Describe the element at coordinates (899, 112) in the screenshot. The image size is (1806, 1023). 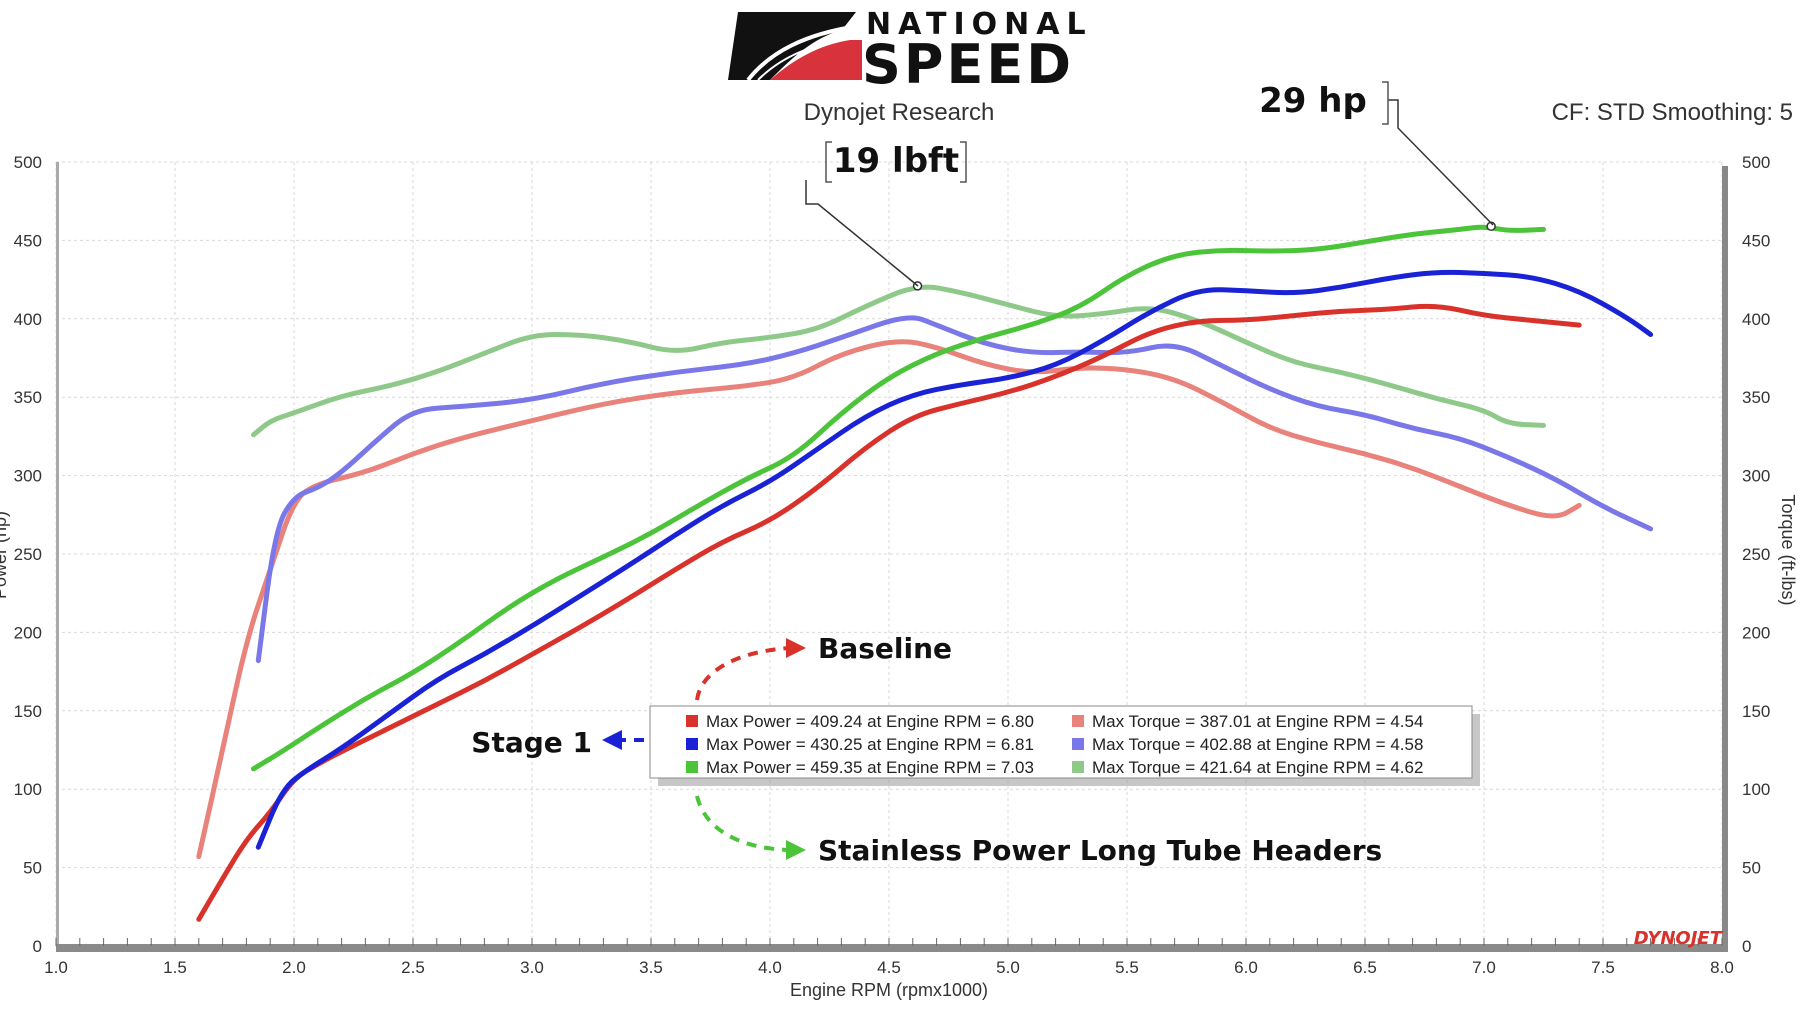
I see `dyno-label: Dynojet Research` at that location.